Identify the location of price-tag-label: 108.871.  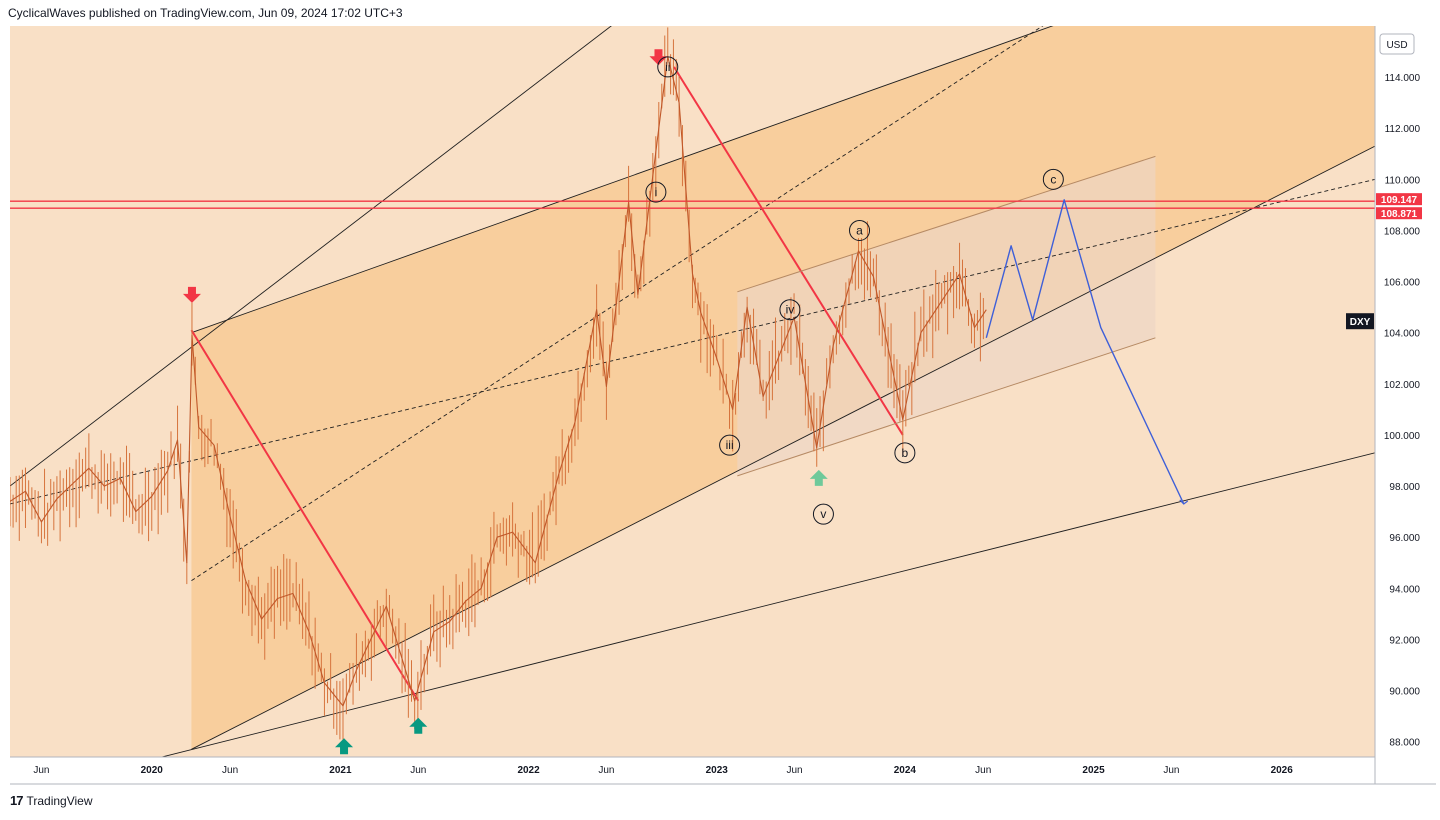
(1399, 214).